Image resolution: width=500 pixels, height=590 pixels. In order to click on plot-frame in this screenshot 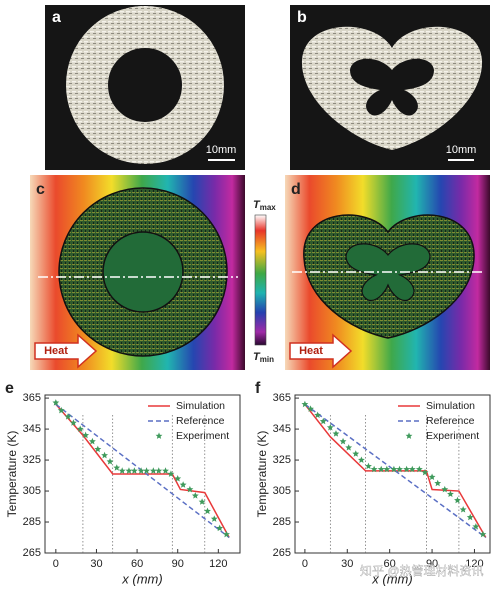, I will do `click(142, 474)`.